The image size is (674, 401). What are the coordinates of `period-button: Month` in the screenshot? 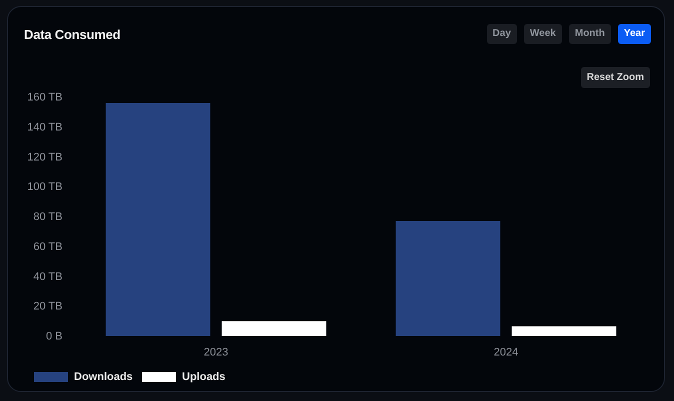 It's located at (589, 34).